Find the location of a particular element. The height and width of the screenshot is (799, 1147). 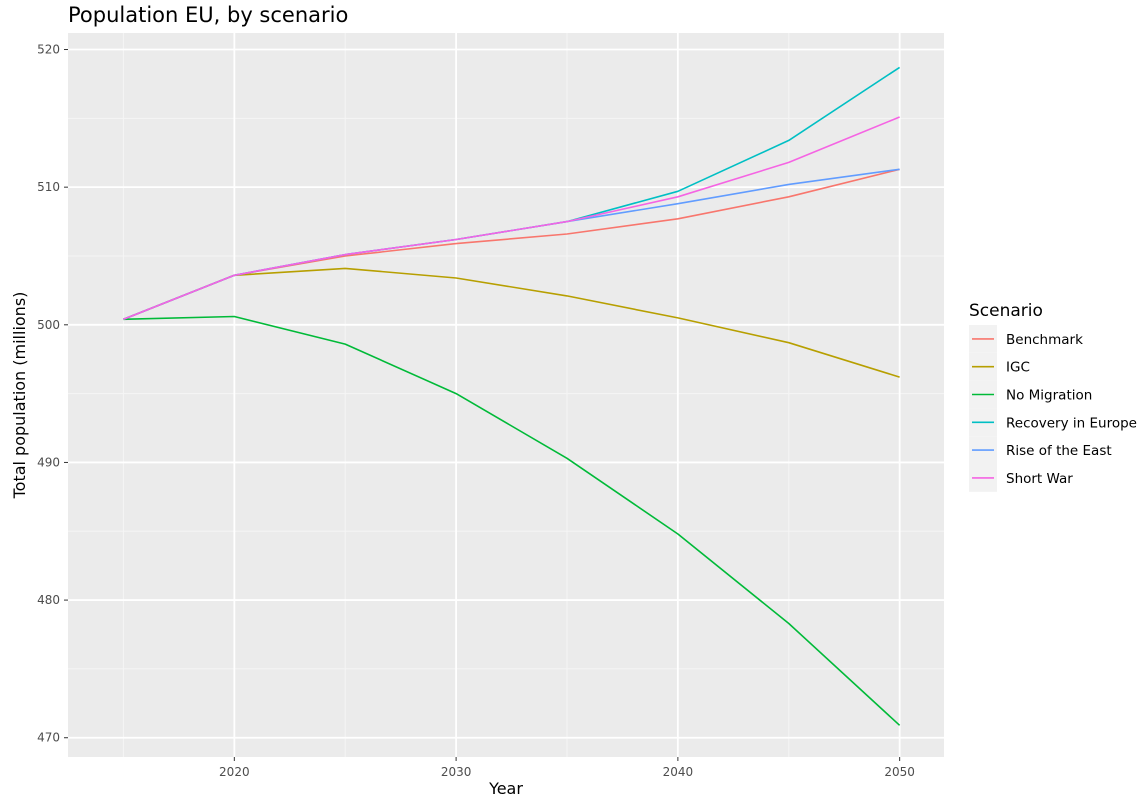

x-tick-label: 2040 is located at coordinates (678, 772).